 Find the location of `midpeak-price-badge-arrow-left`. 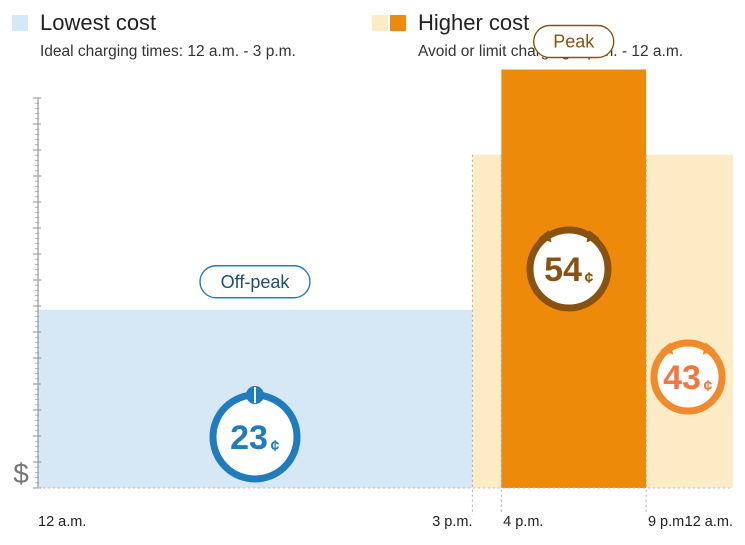

midpeak-price-badge-arrow-left is located at coordinates (667, 348).